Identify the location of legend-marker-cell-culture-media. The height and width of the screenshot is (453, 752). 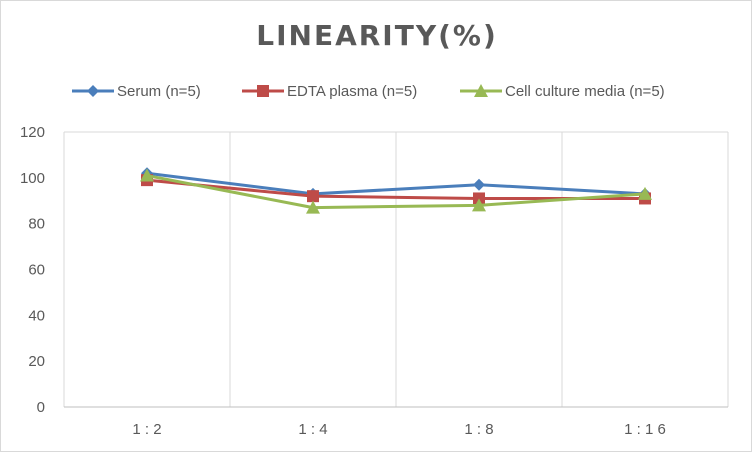
(481, 90).